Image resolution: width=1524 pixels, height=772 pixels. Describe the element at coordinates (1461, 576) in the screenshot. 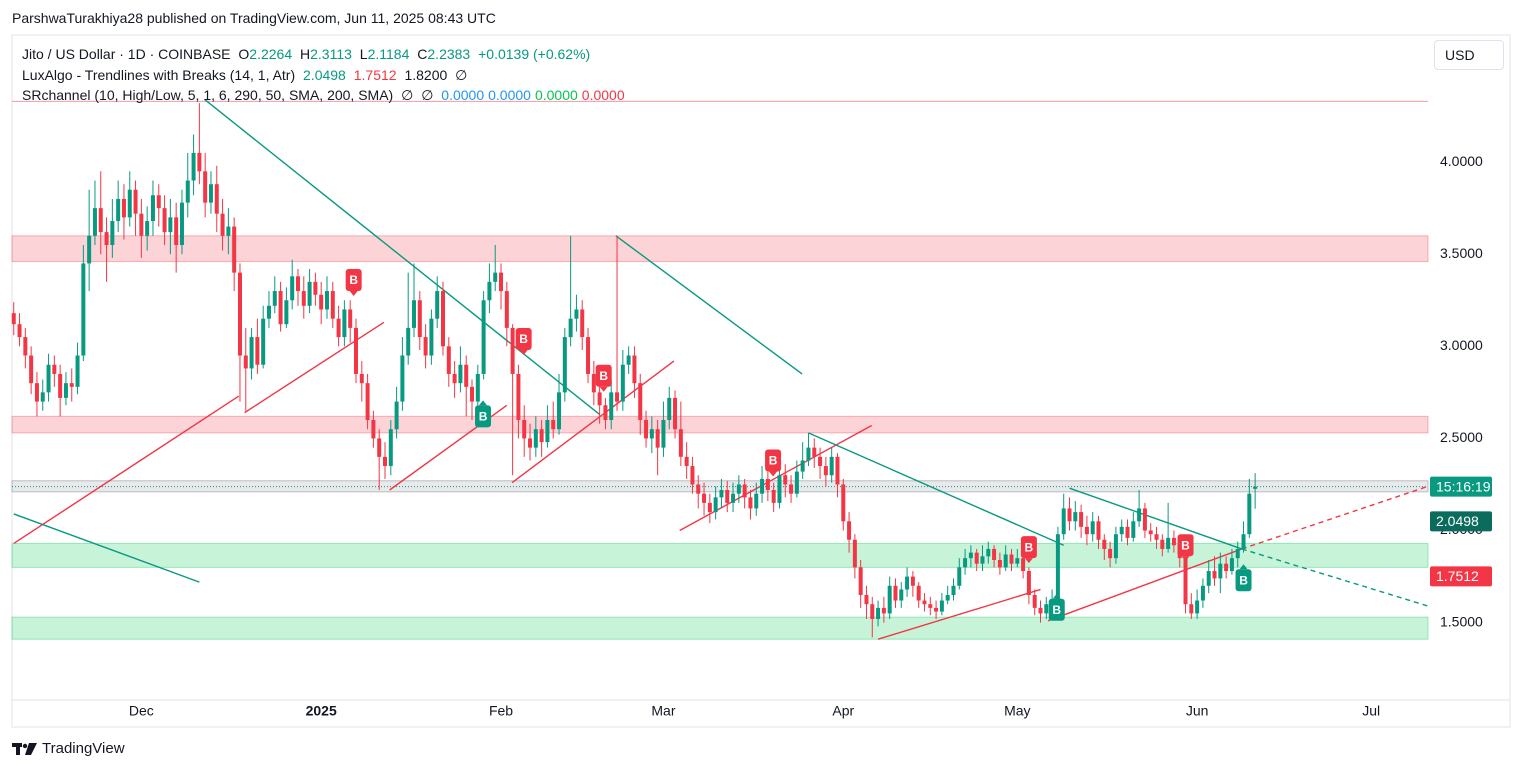

I see `lux-lower-box` at that location.